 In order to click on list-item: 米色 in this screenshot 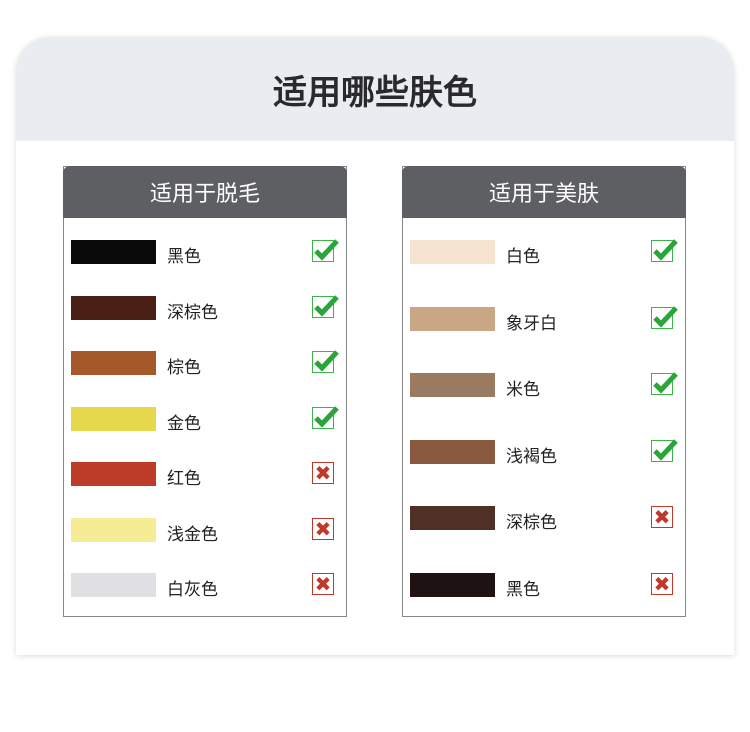, I will do `click(544, 386)`.